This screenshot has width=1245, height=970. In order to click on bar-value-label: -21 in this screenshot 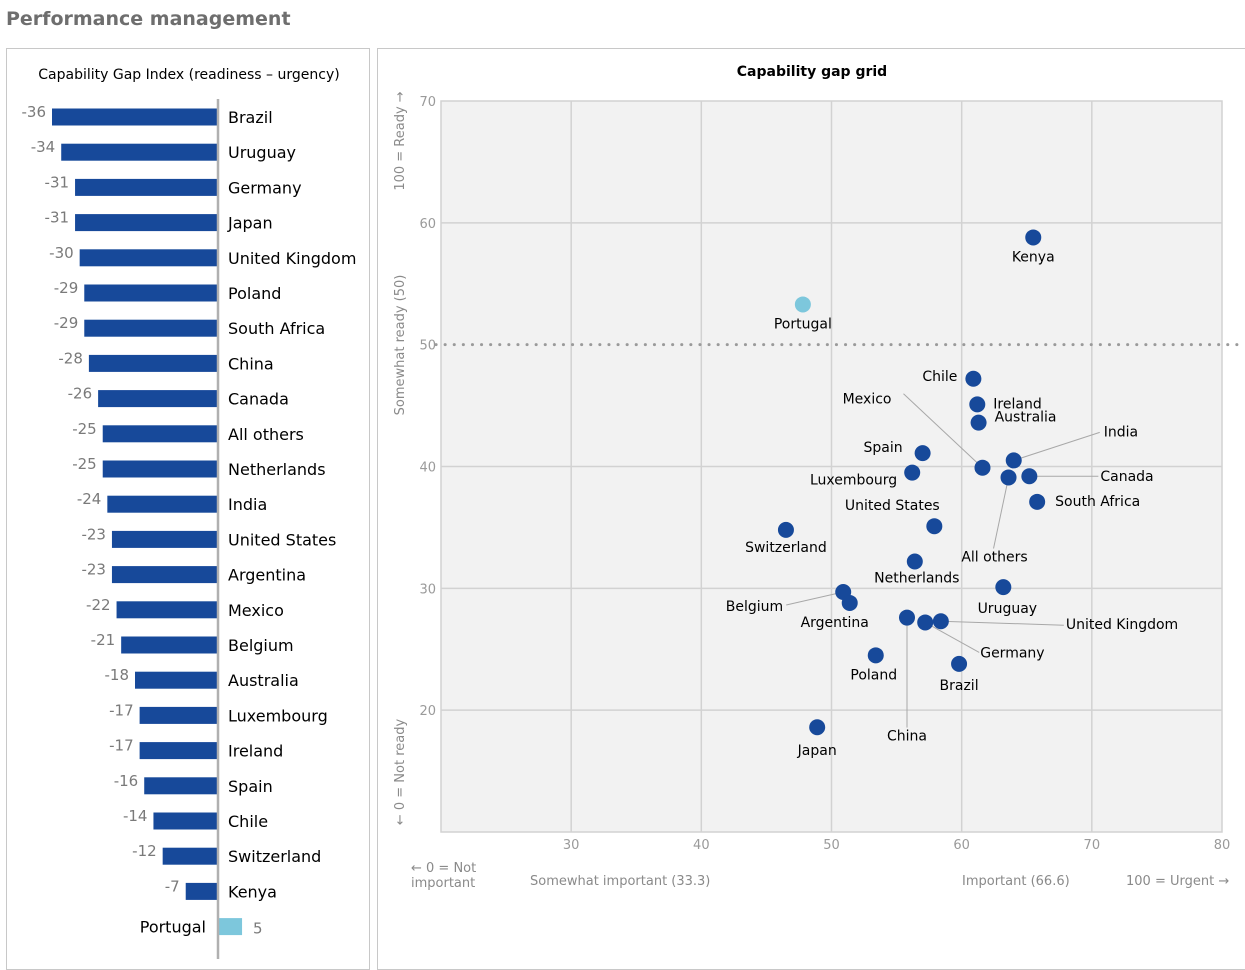, I will do `click(103, 640)`.